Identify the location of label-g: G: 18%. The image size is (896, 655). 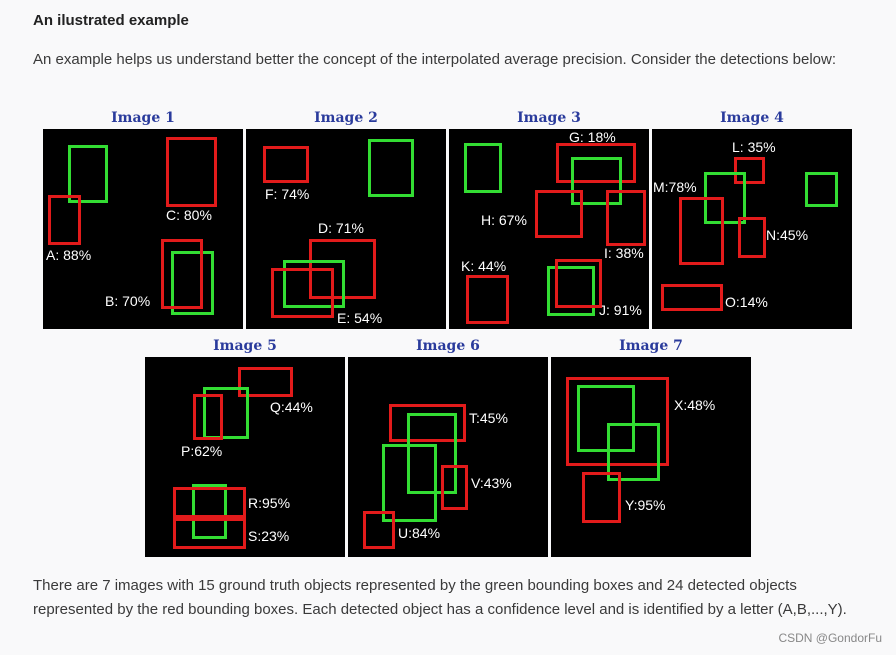
(592, 137).